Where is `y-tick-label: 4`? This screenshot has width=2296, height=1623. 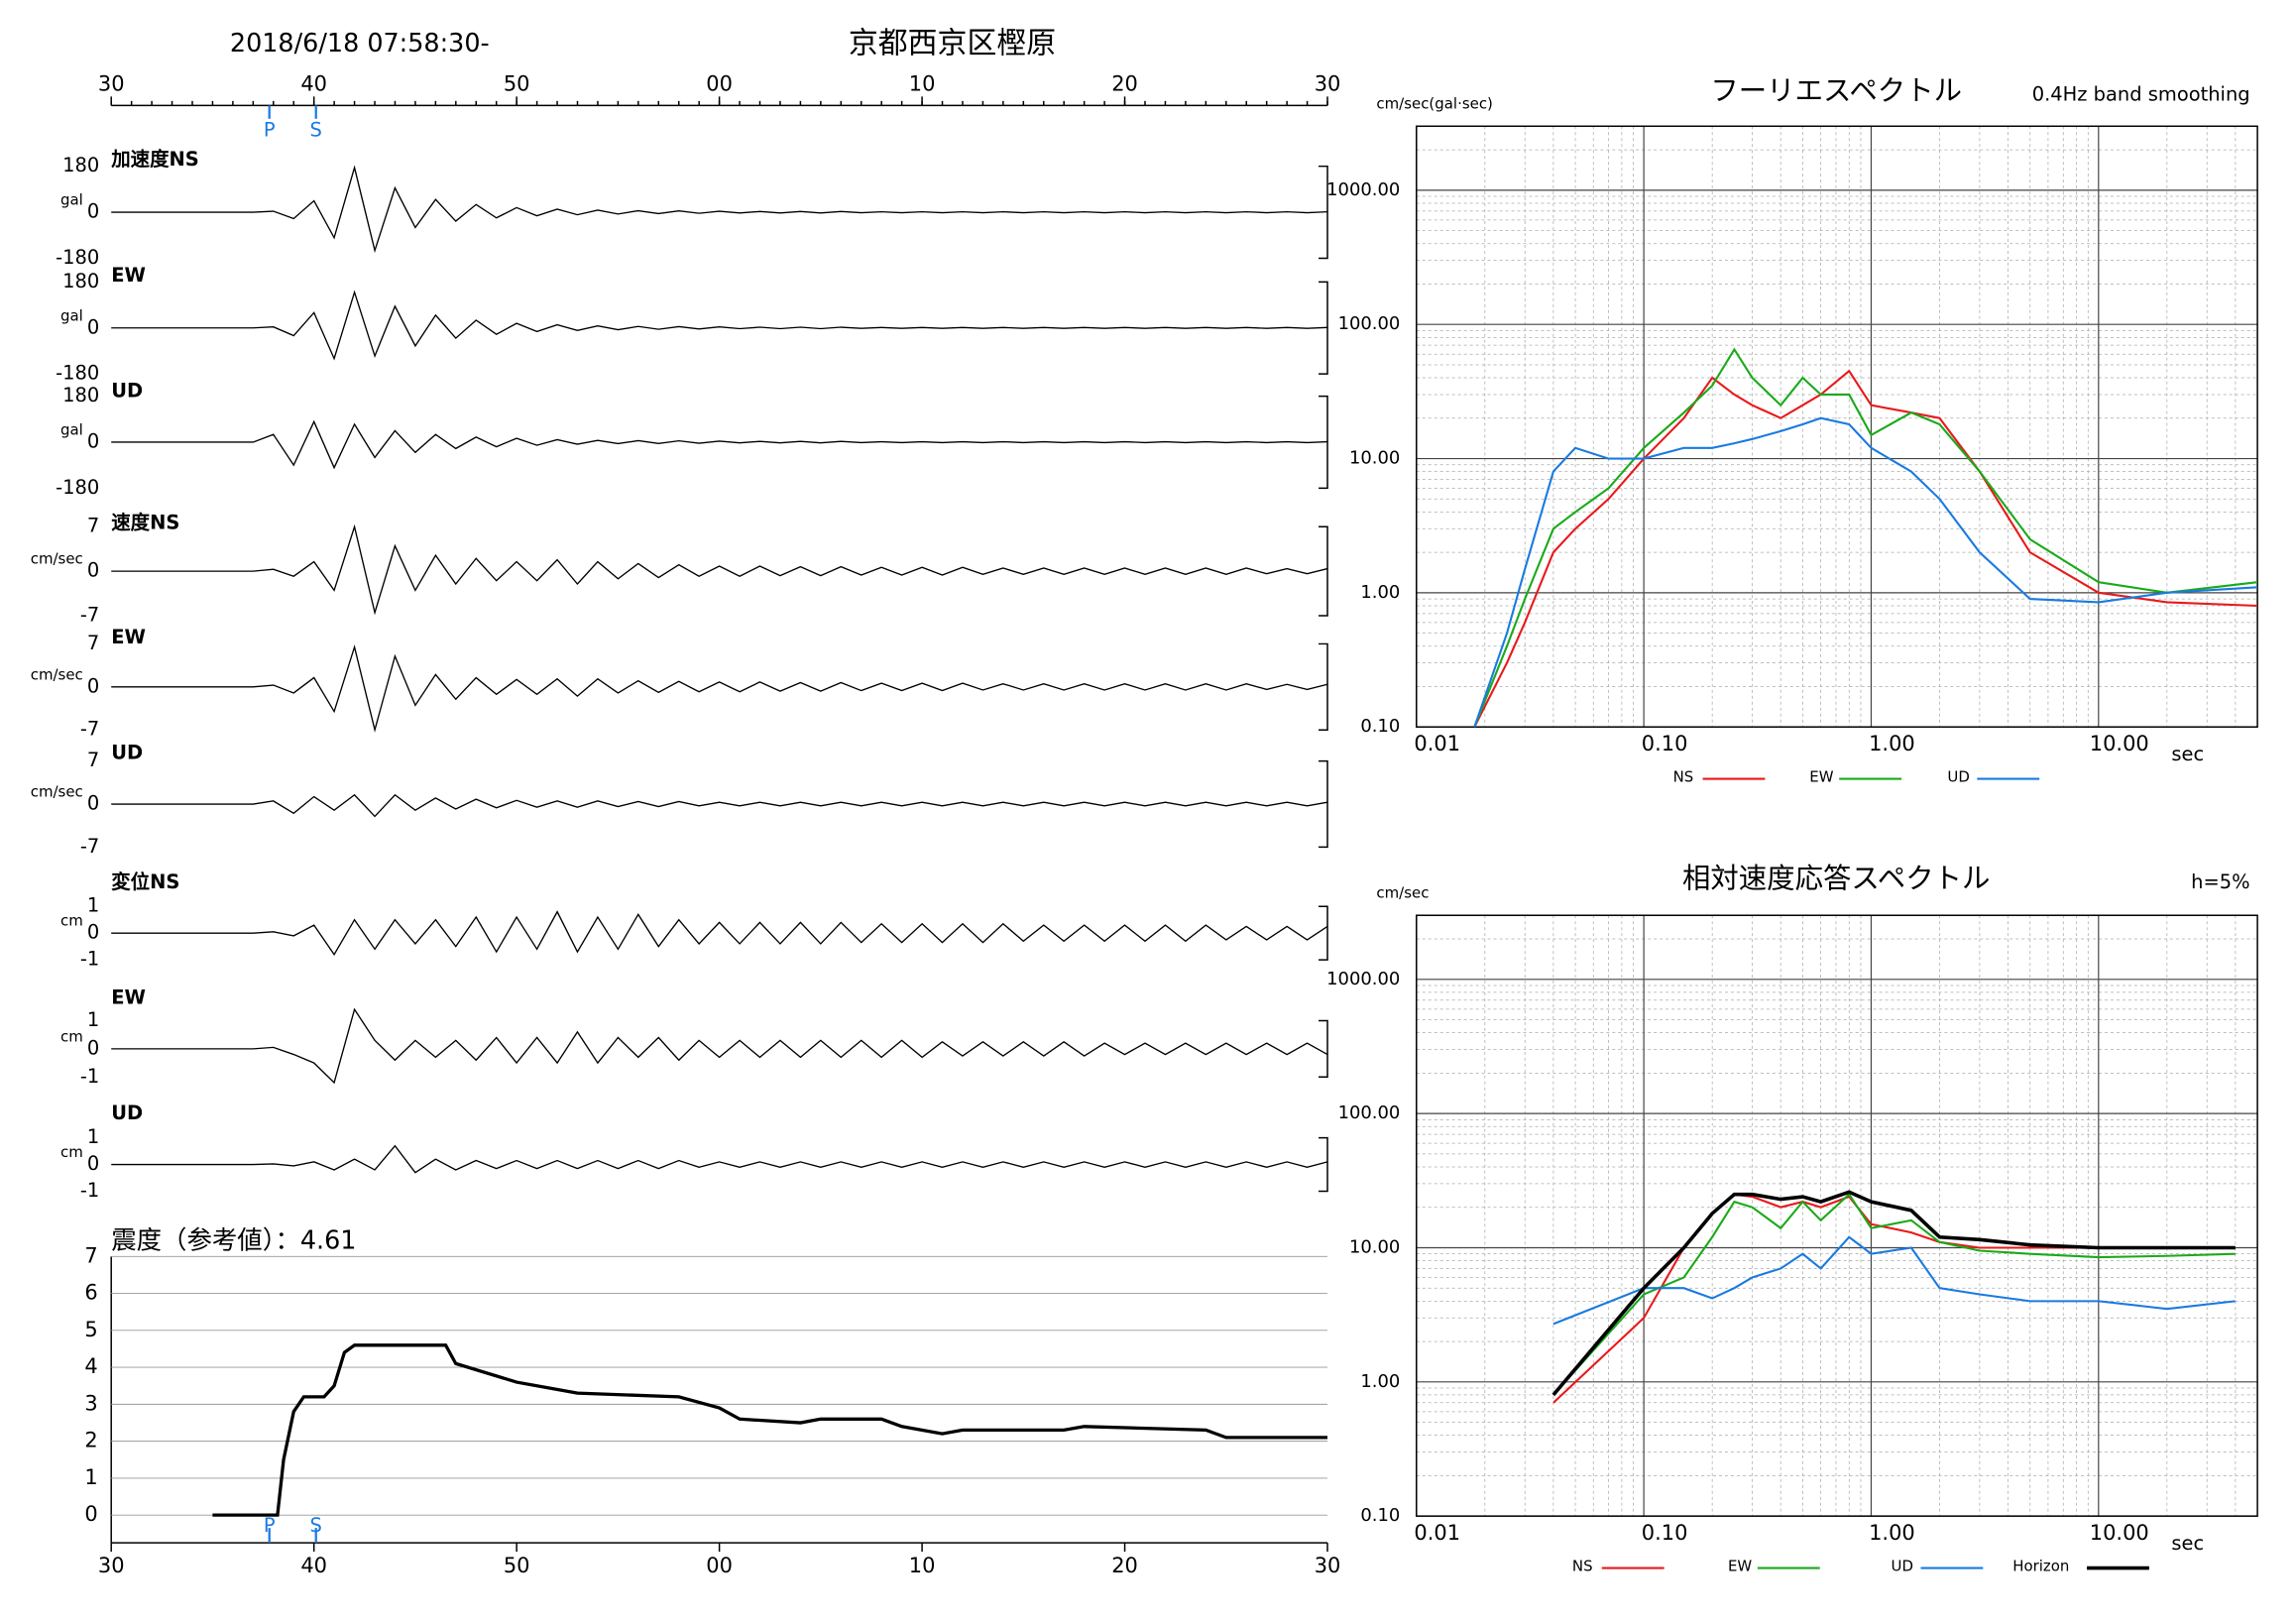
y-tick-label: 4 is located at coordinates (90, 1366).